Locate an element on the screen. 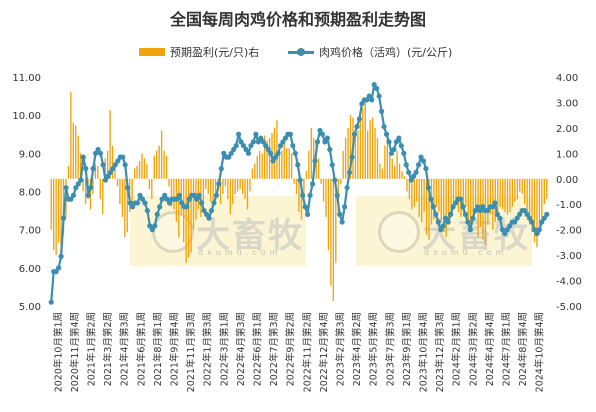  y-left-tick-label: 9.00 is located at coordinates (30, 154).